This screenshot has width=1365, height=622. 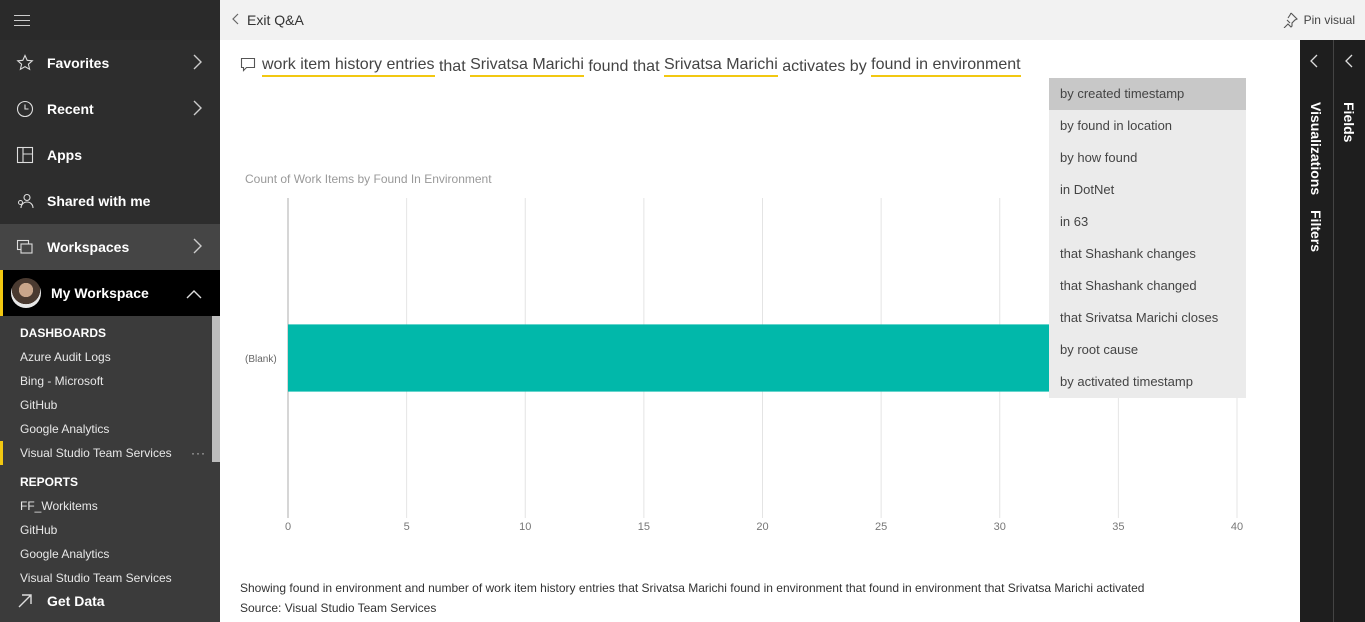 I want to click on more-options-icon: ···, so click(x=198, y=453).